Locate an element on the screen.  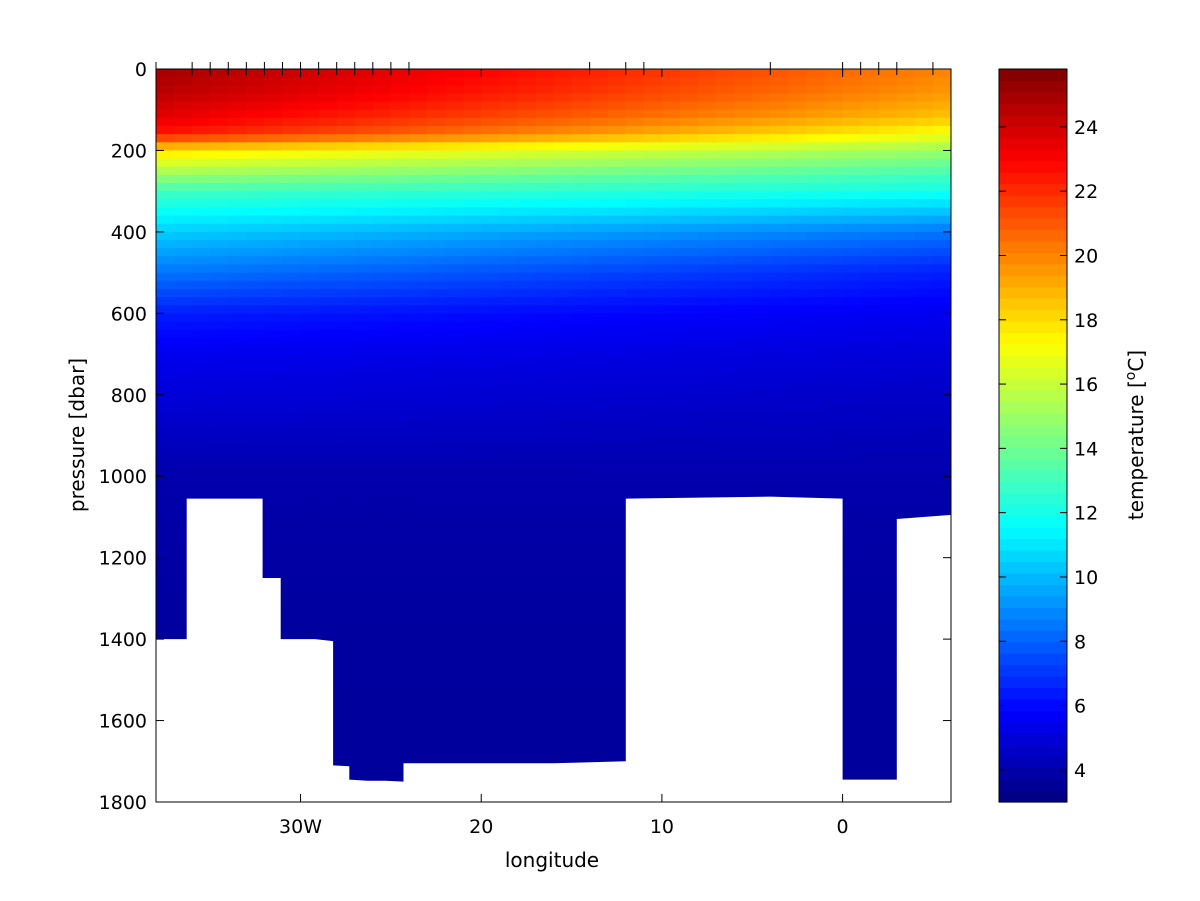
colorbar-band is located at coordinates (1033, 693).